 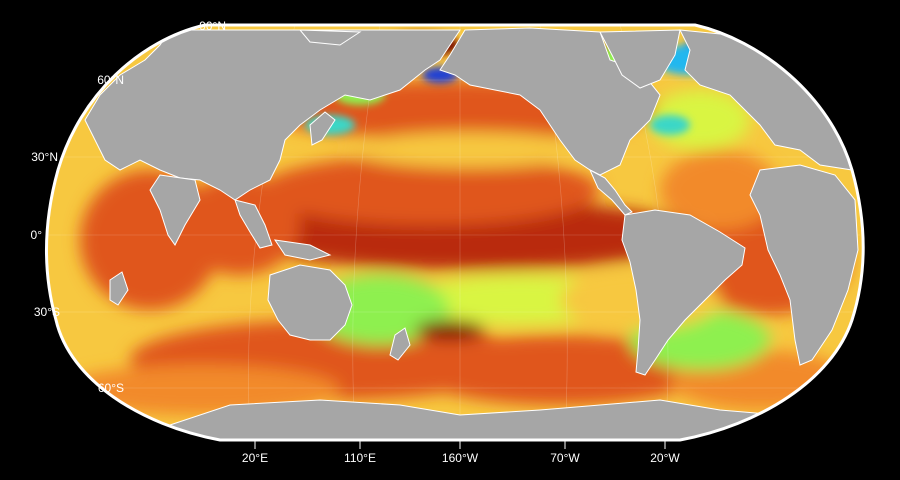 I want to click on lon-label-70w: 70°W, so click(x=565, y=458).